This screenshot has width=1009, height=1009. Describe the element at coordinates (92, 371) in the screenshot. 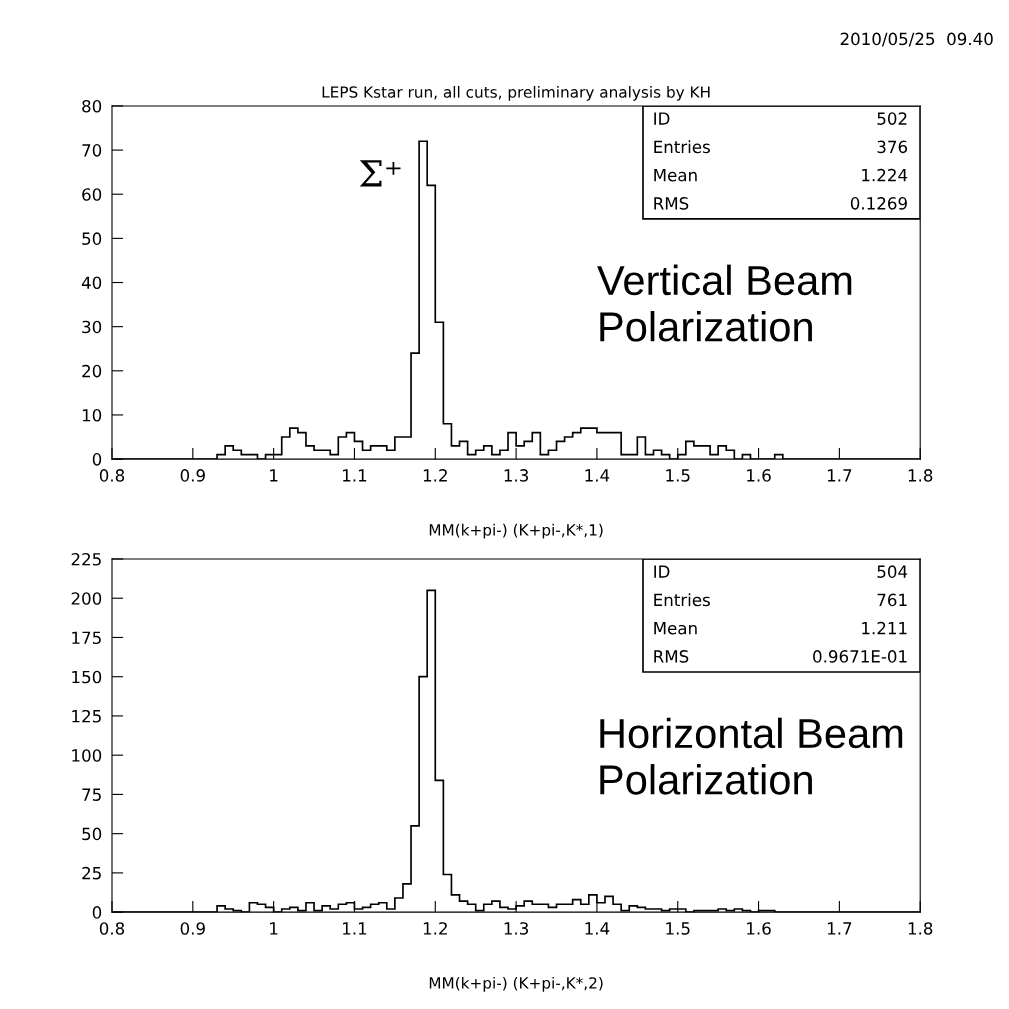

I see `y-tick-label: 20` at that location.